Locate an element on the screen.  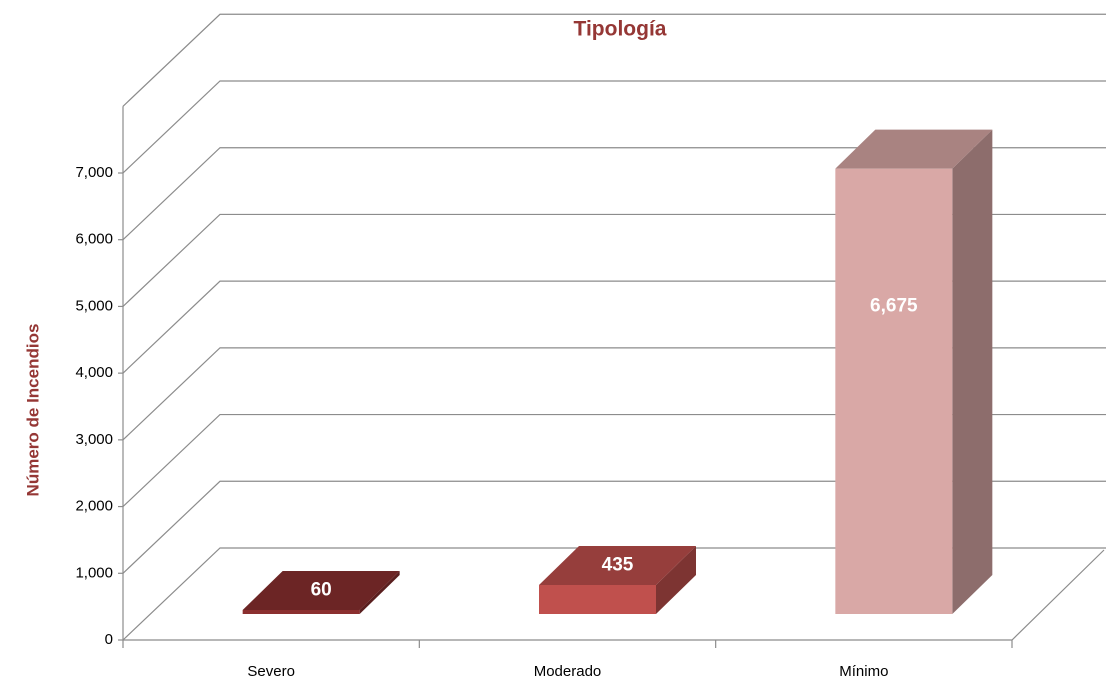
y-tick-label: 7,000 is located at coordinates (94, 172).